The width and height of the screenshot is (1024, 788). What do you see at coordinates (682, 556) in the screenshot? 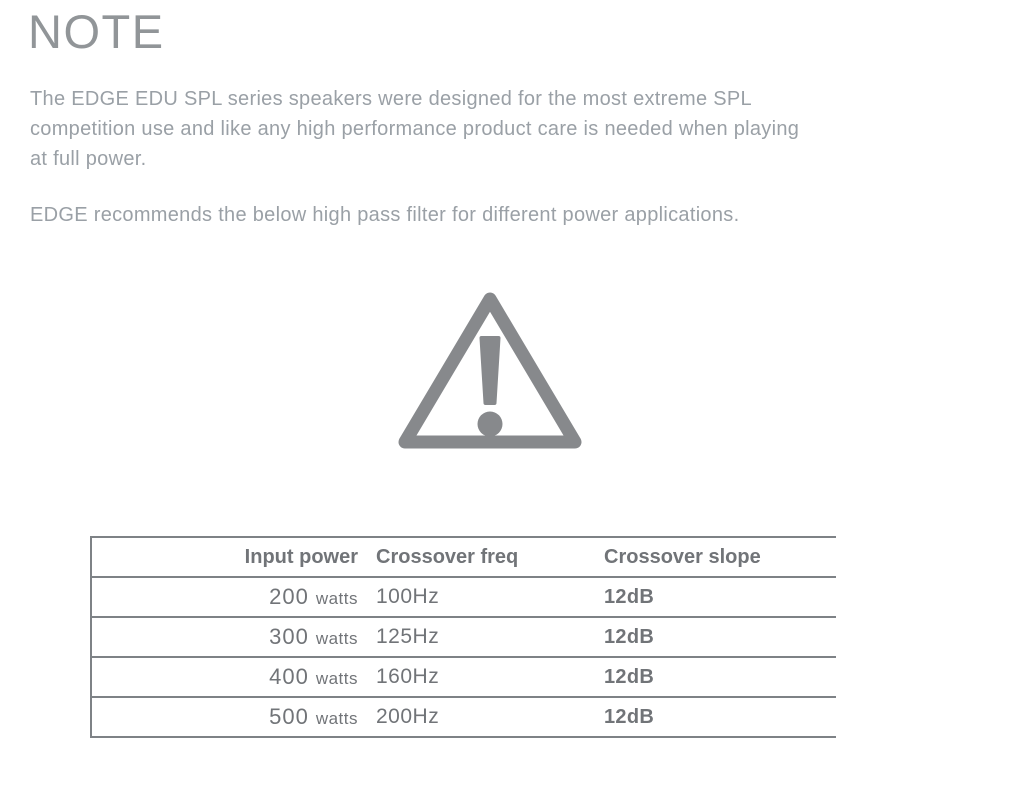
I see `column-header-crossover-slope: Crossover slope` at bounding box center [682, 556].